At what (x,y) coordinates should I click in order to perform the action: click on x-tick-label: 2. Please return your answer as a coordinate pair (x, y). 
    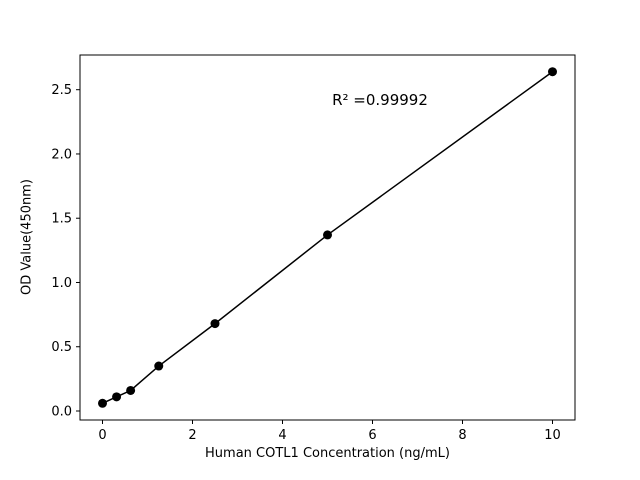
    Looking at the image, I should click on (192, 435).